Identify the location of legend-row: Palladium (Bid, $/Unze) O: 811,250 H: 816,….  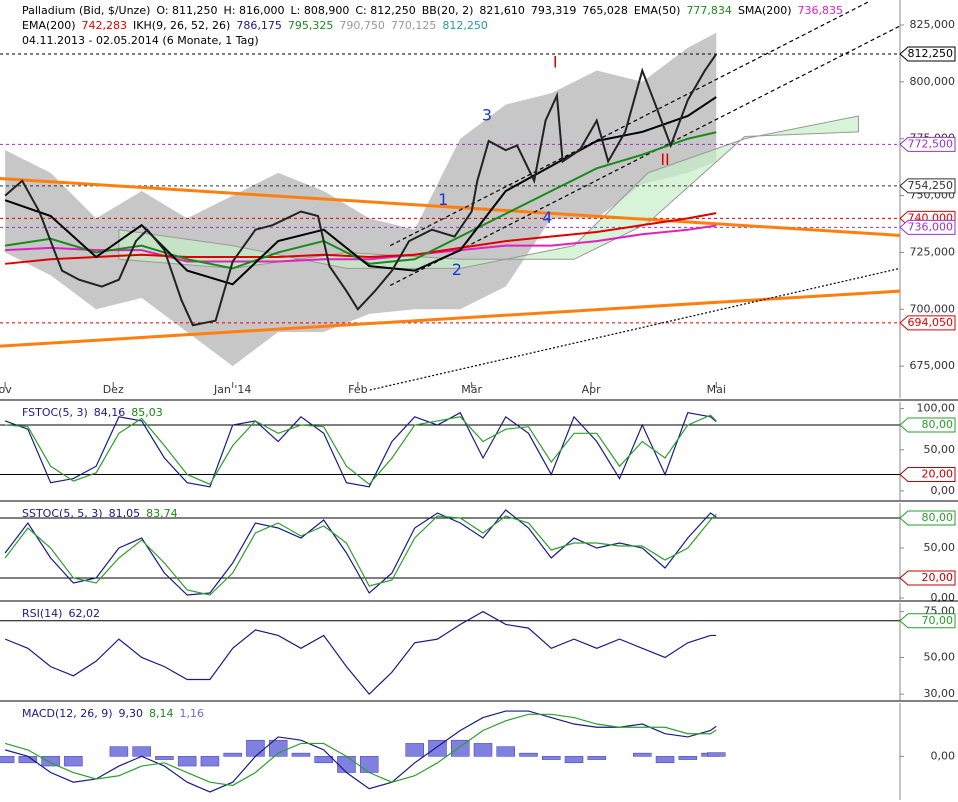
(435, 10).